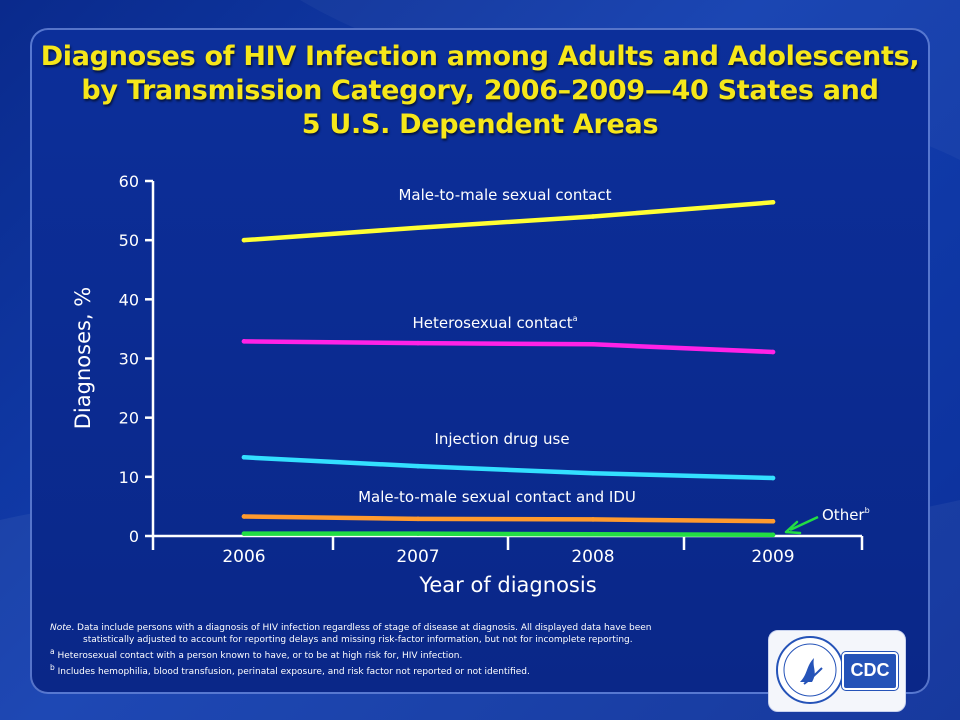 The height and width of the screenshot is (720, 960). Describe the element at coordinates (129, 418) in the screenshot. I see `y-tick-label: 20` at that location.